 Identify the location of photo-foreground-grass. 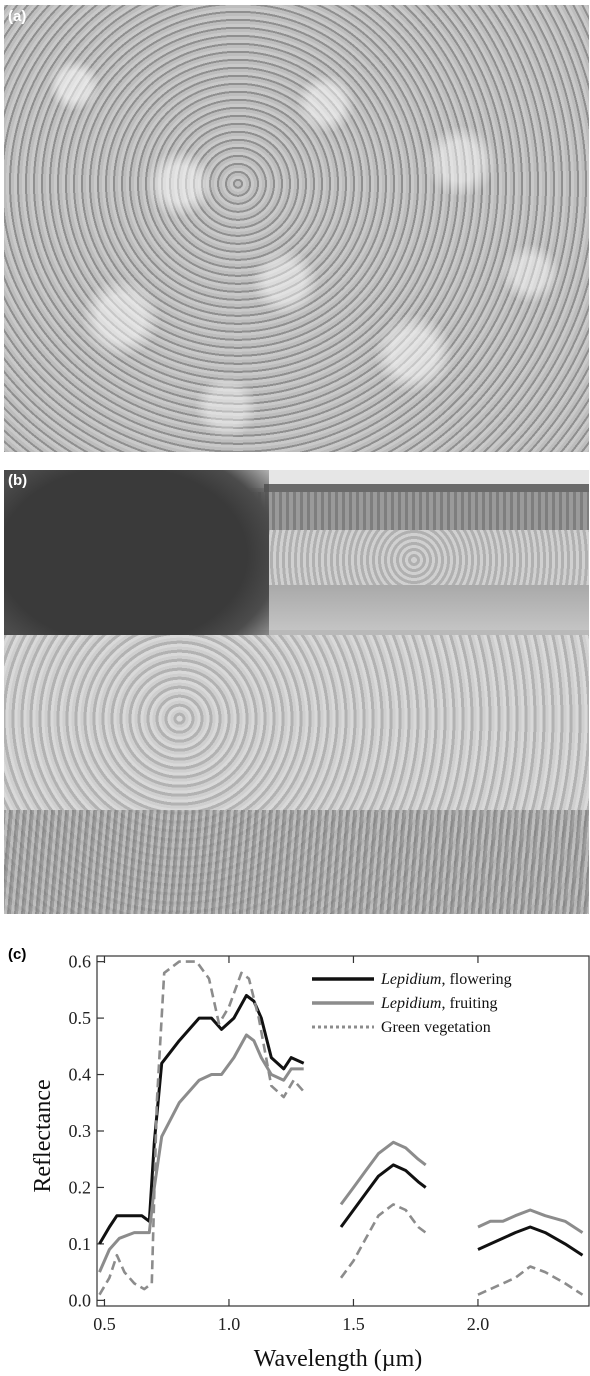
(296, 862).